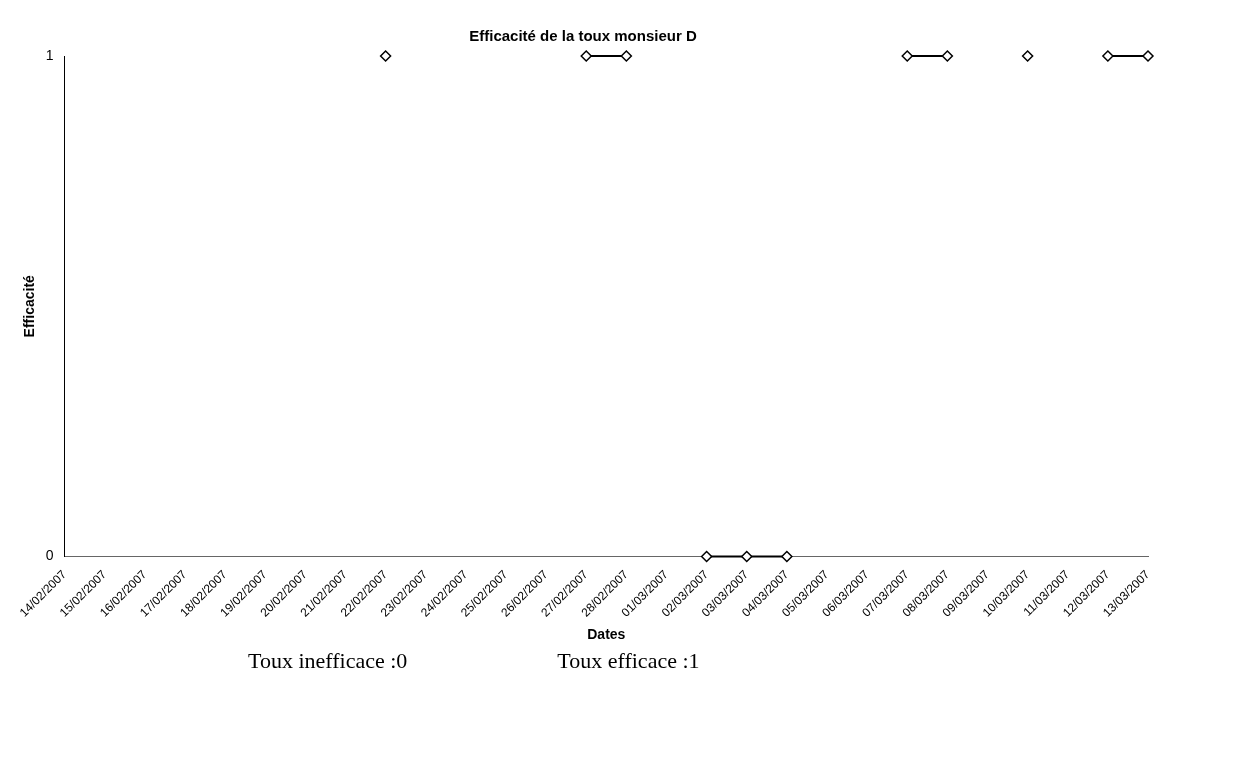 The height and width of the screenshot is (767, 1237). Describe the element at coordinates (49, 555) in the screenshot. I see `y-tick-label: 0` at that location.